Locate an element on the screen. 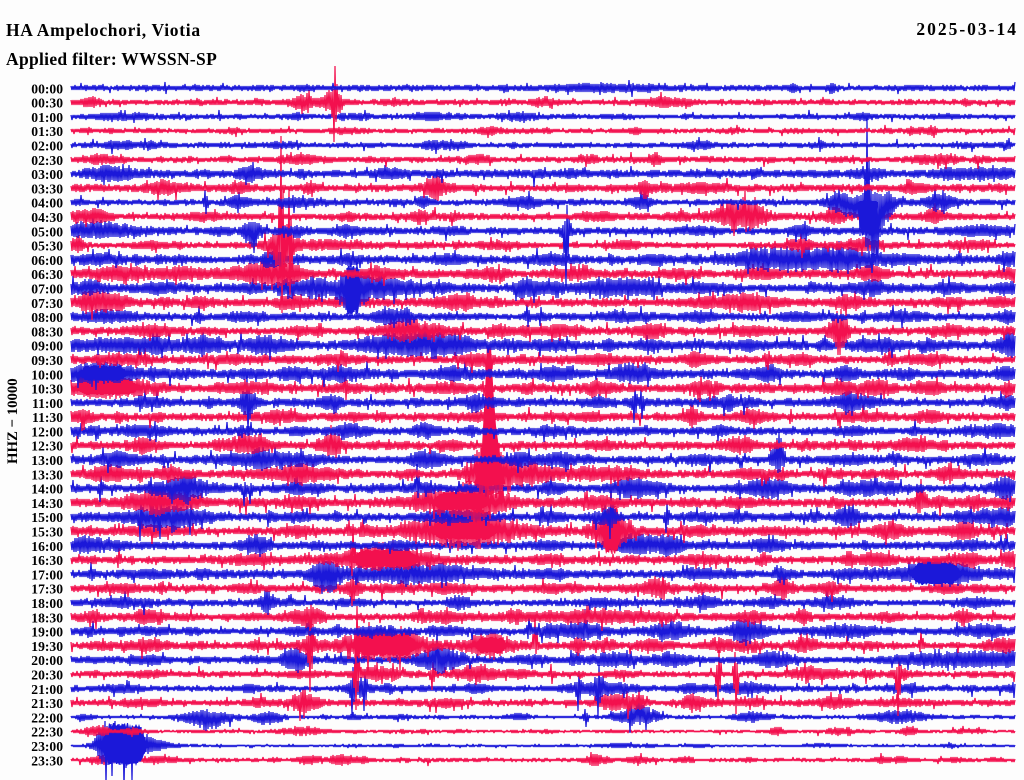 The width and height of the screenshot is (1024, 780). svg-text: 07:00 is located at coordinates (47, 289).